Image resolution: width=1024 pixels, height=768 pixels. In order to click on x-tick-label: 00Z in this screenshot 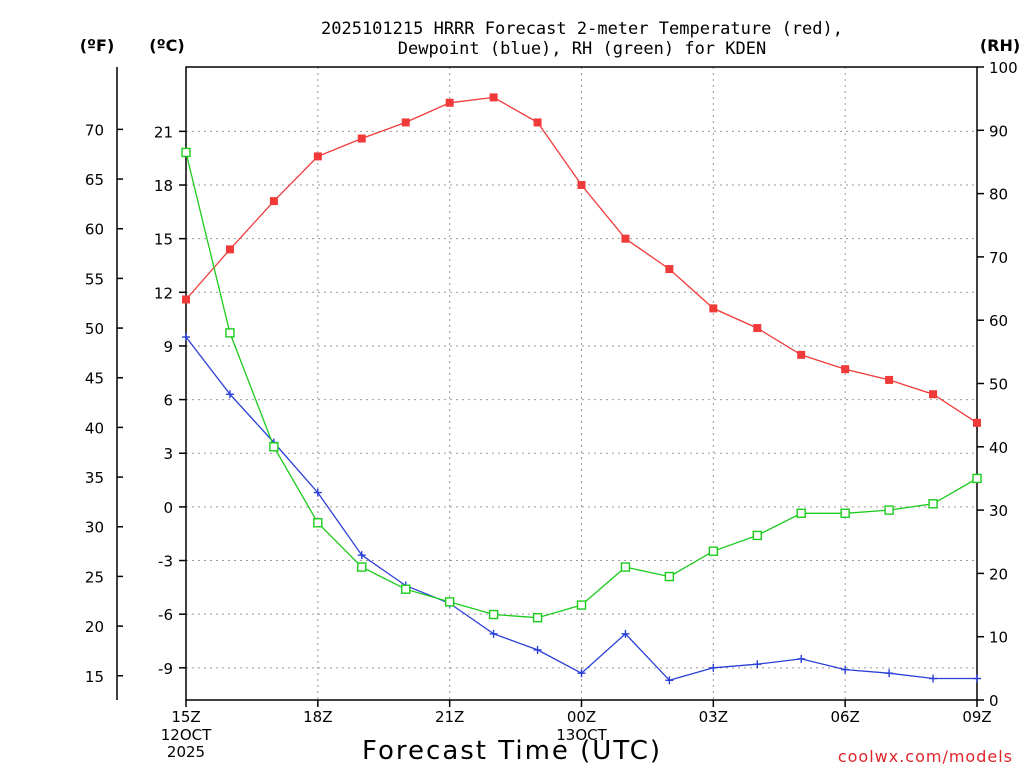, I will do `click(581, 717)`.